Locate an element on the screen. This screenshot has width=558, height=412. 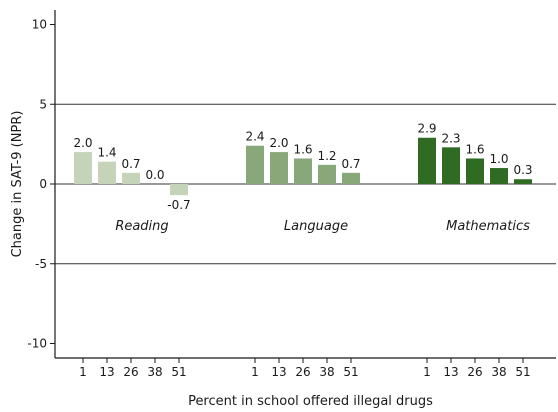
y-tick-label: -5 is located at coordinates (41, 264).